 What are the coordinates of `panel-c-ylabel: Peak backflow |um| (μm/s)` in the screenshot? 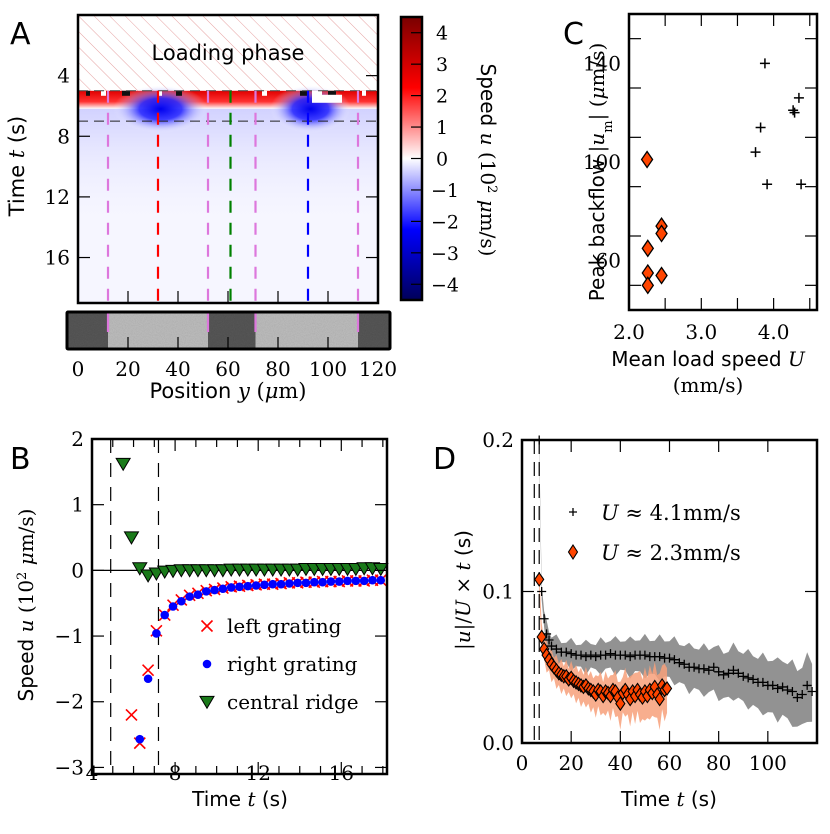 It's located at (600, 172).